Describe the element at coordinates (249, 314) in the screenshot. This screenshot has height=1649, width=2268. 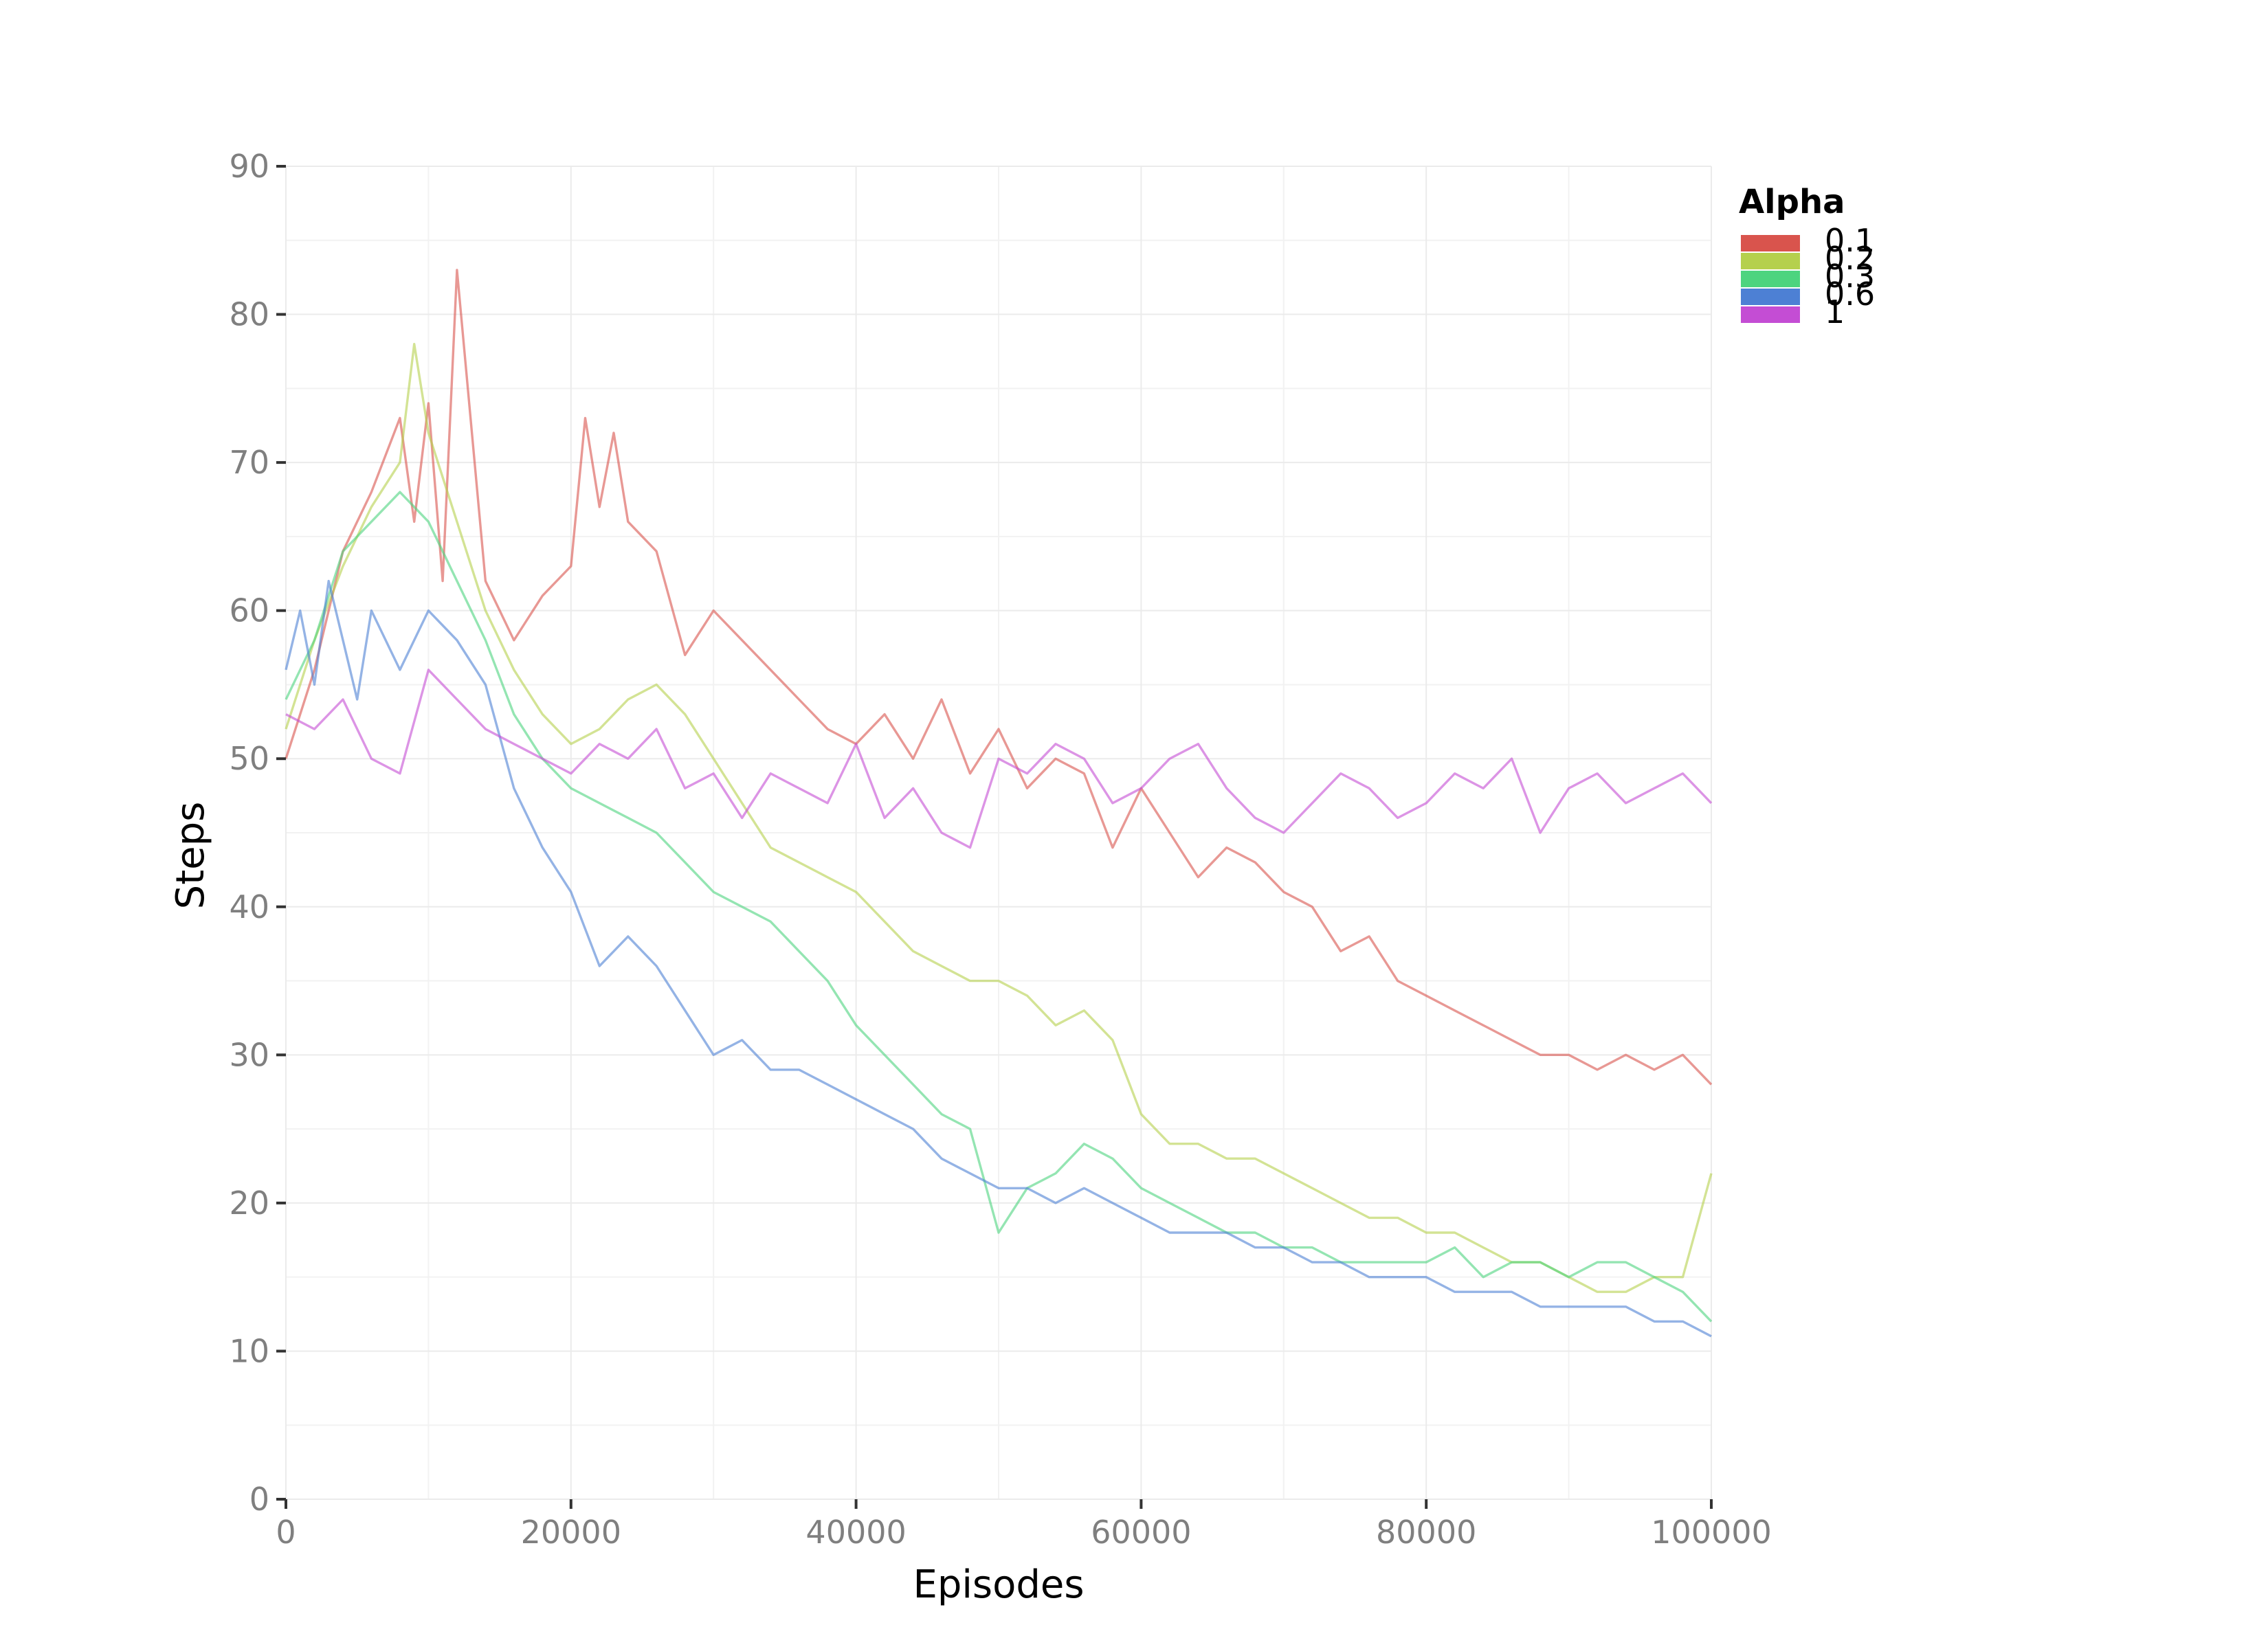
I see `y-tick-label: 80` at that location.